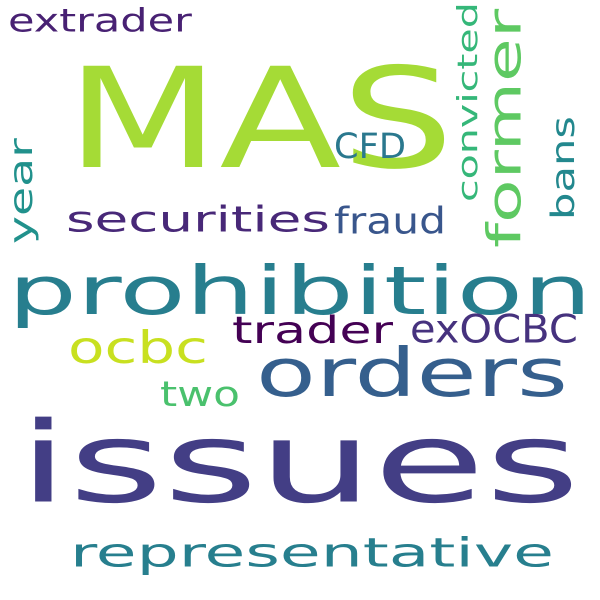  What do you see at coordinates (494, 329) in the screenshot?
I see `word-exocbc: exOCBC` at bounding box center [494, 329].